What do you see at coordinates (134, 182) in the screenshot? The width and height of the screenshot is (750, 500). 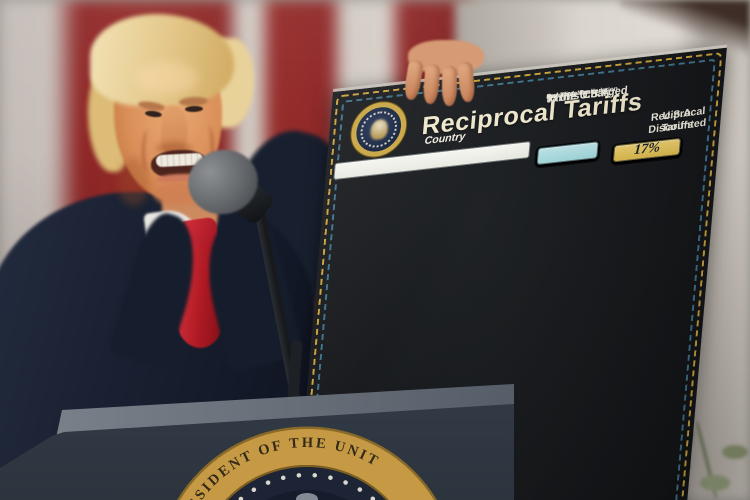 I see `jaw-shadow` at bounding box center [134, 182].